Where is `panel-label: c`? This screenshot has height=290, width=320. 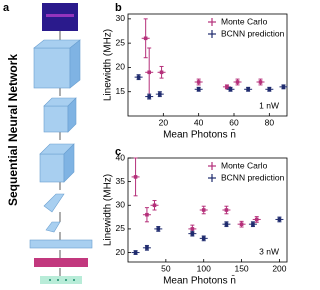 panel-label: c is located at coordinates (118, 152).